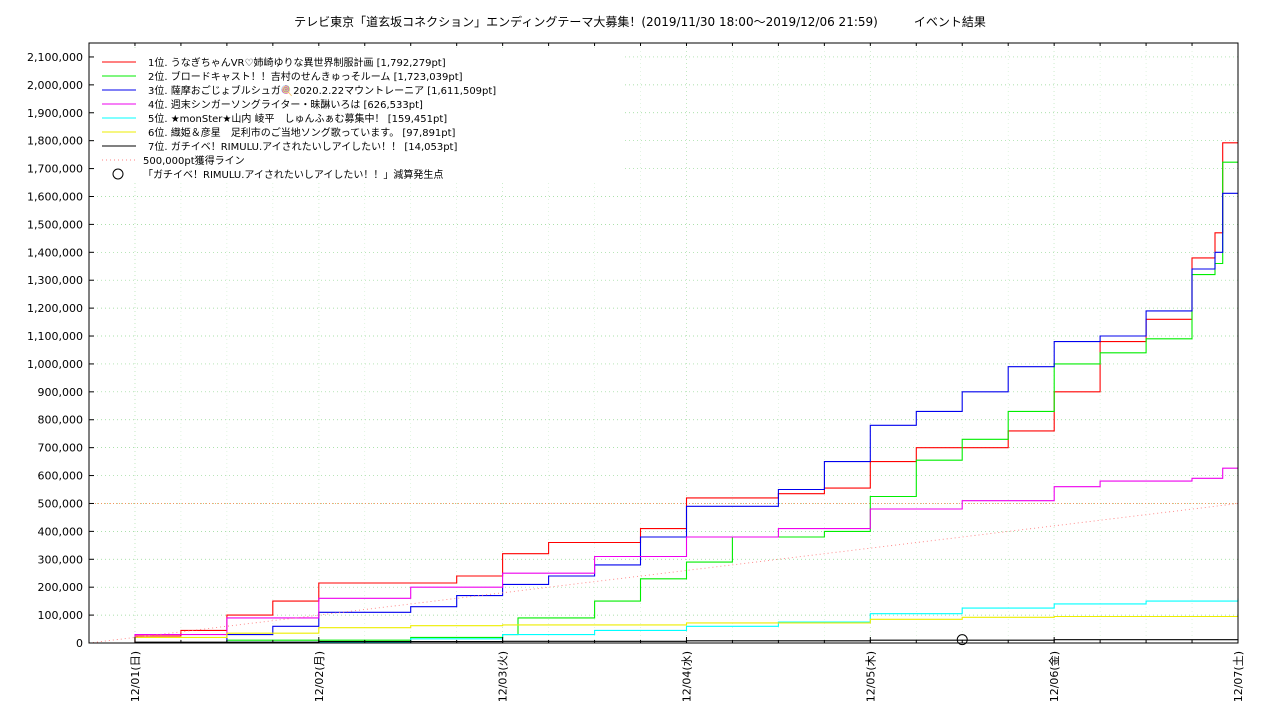 The image size is (1280, 720). What do you see at coordinates (61, 559) in the screenshot?
I see `y-tick-label: 300,000` at bounding box center [61, 559].